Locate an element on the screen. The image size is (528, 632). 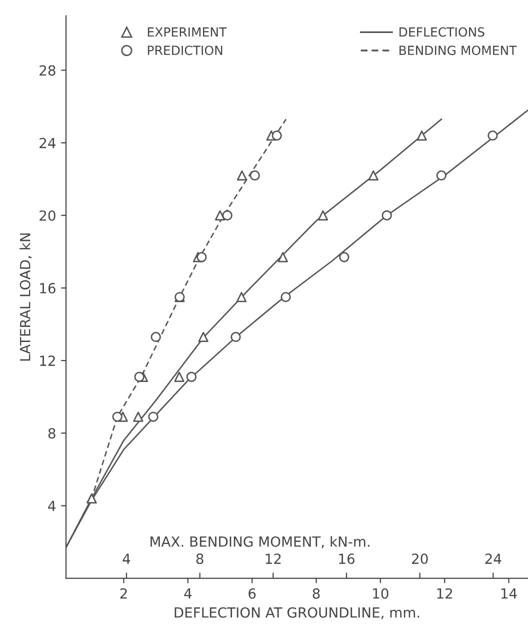
x2-tick-label: 4 is located at coordinates (126, 559).